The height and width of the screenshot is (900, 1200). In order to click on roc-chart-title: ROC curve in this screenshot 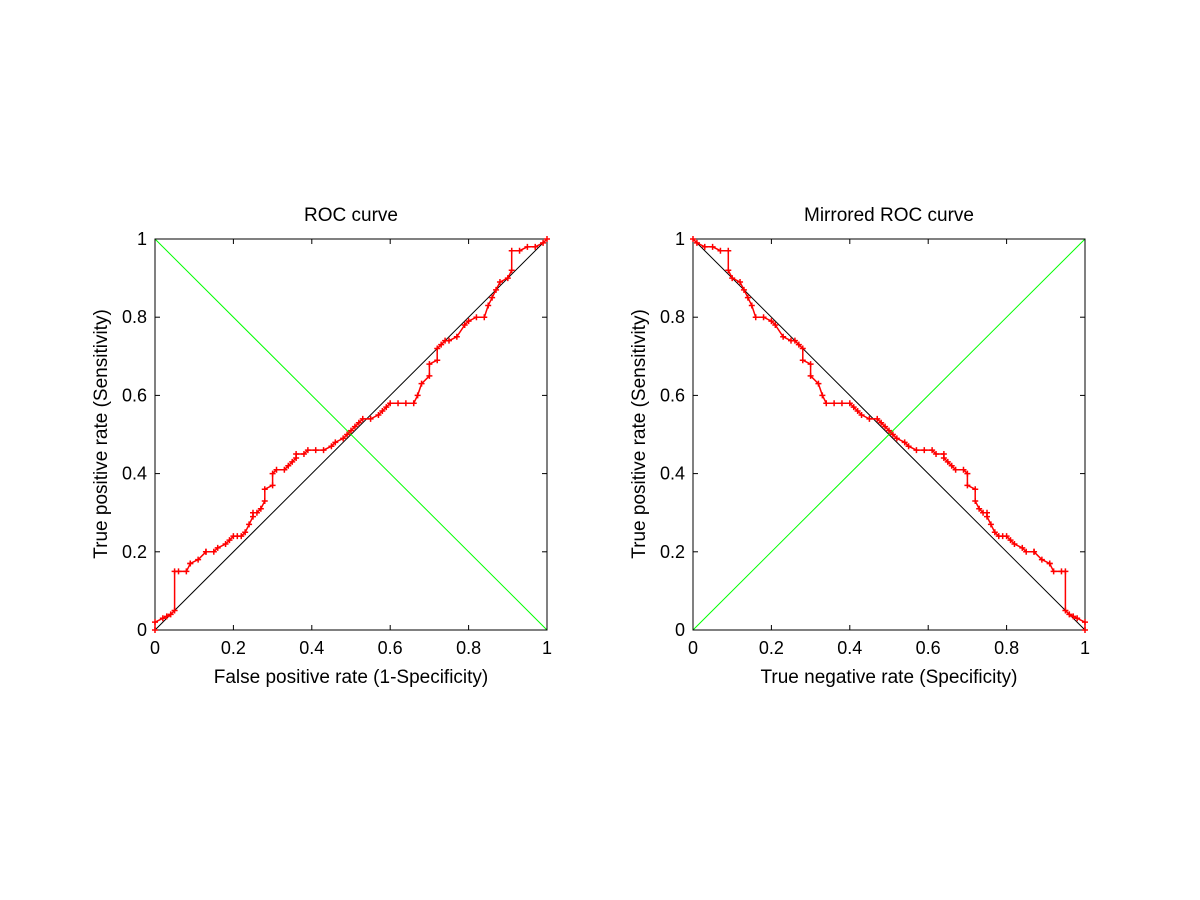, I will do `click(351, 215)`.